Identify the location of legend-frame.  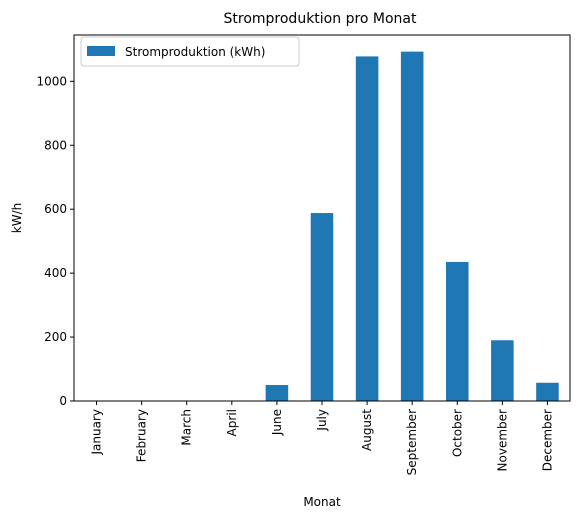
(190, 51).